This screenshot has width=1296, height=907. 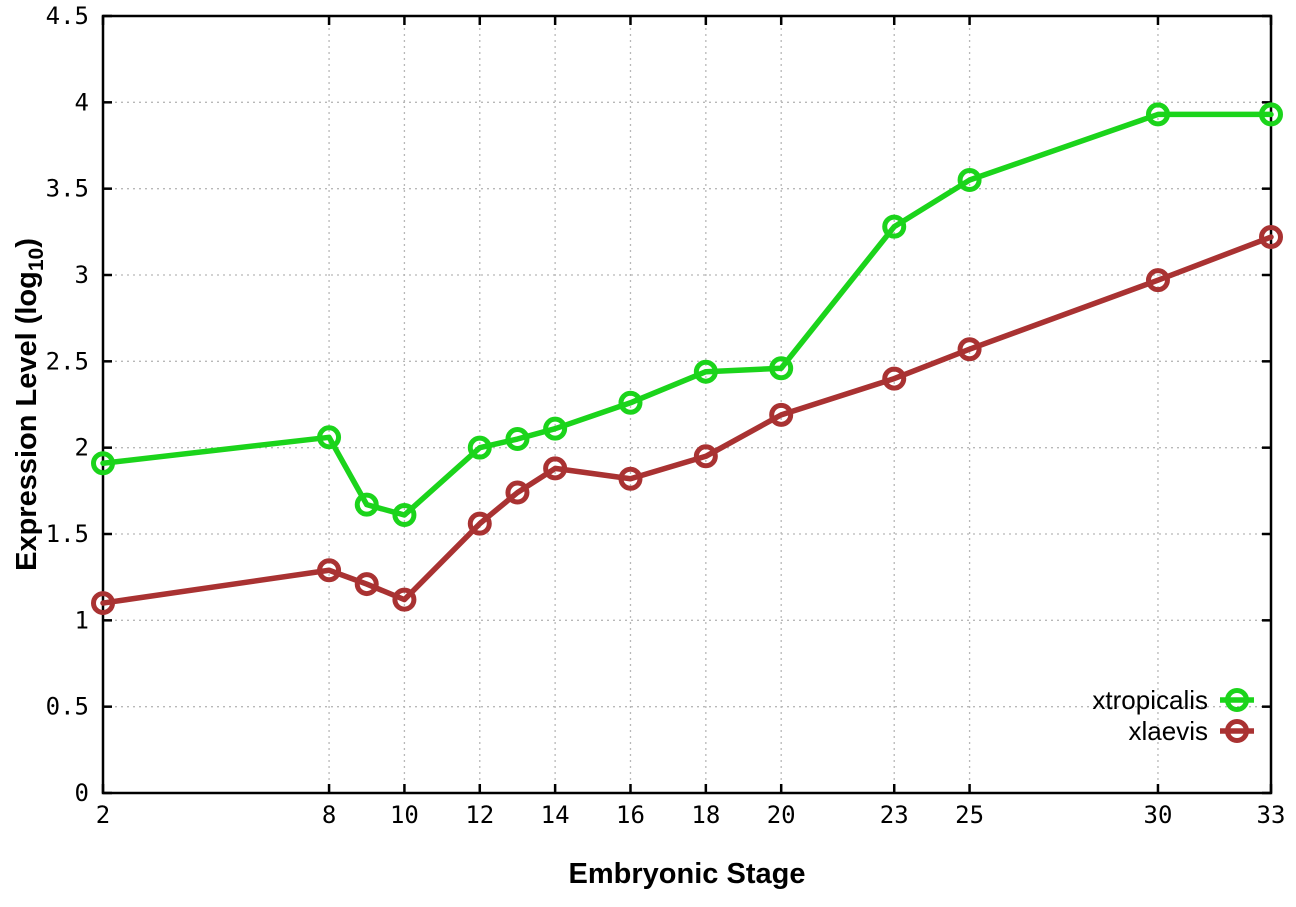 I want to click on y-axis-title: Expression Level (log10), so click(x=29, y=404).